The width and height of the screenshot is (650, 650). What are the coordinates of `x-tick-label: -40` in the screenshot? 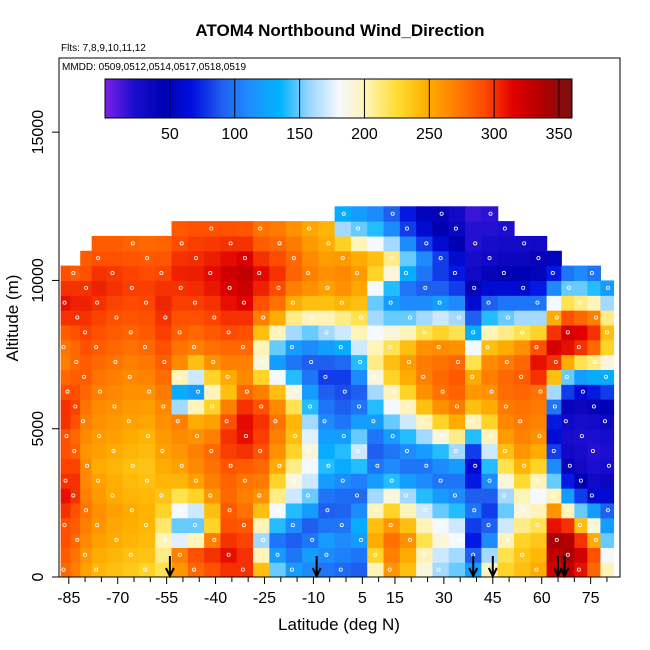 It's located at (215, 598).